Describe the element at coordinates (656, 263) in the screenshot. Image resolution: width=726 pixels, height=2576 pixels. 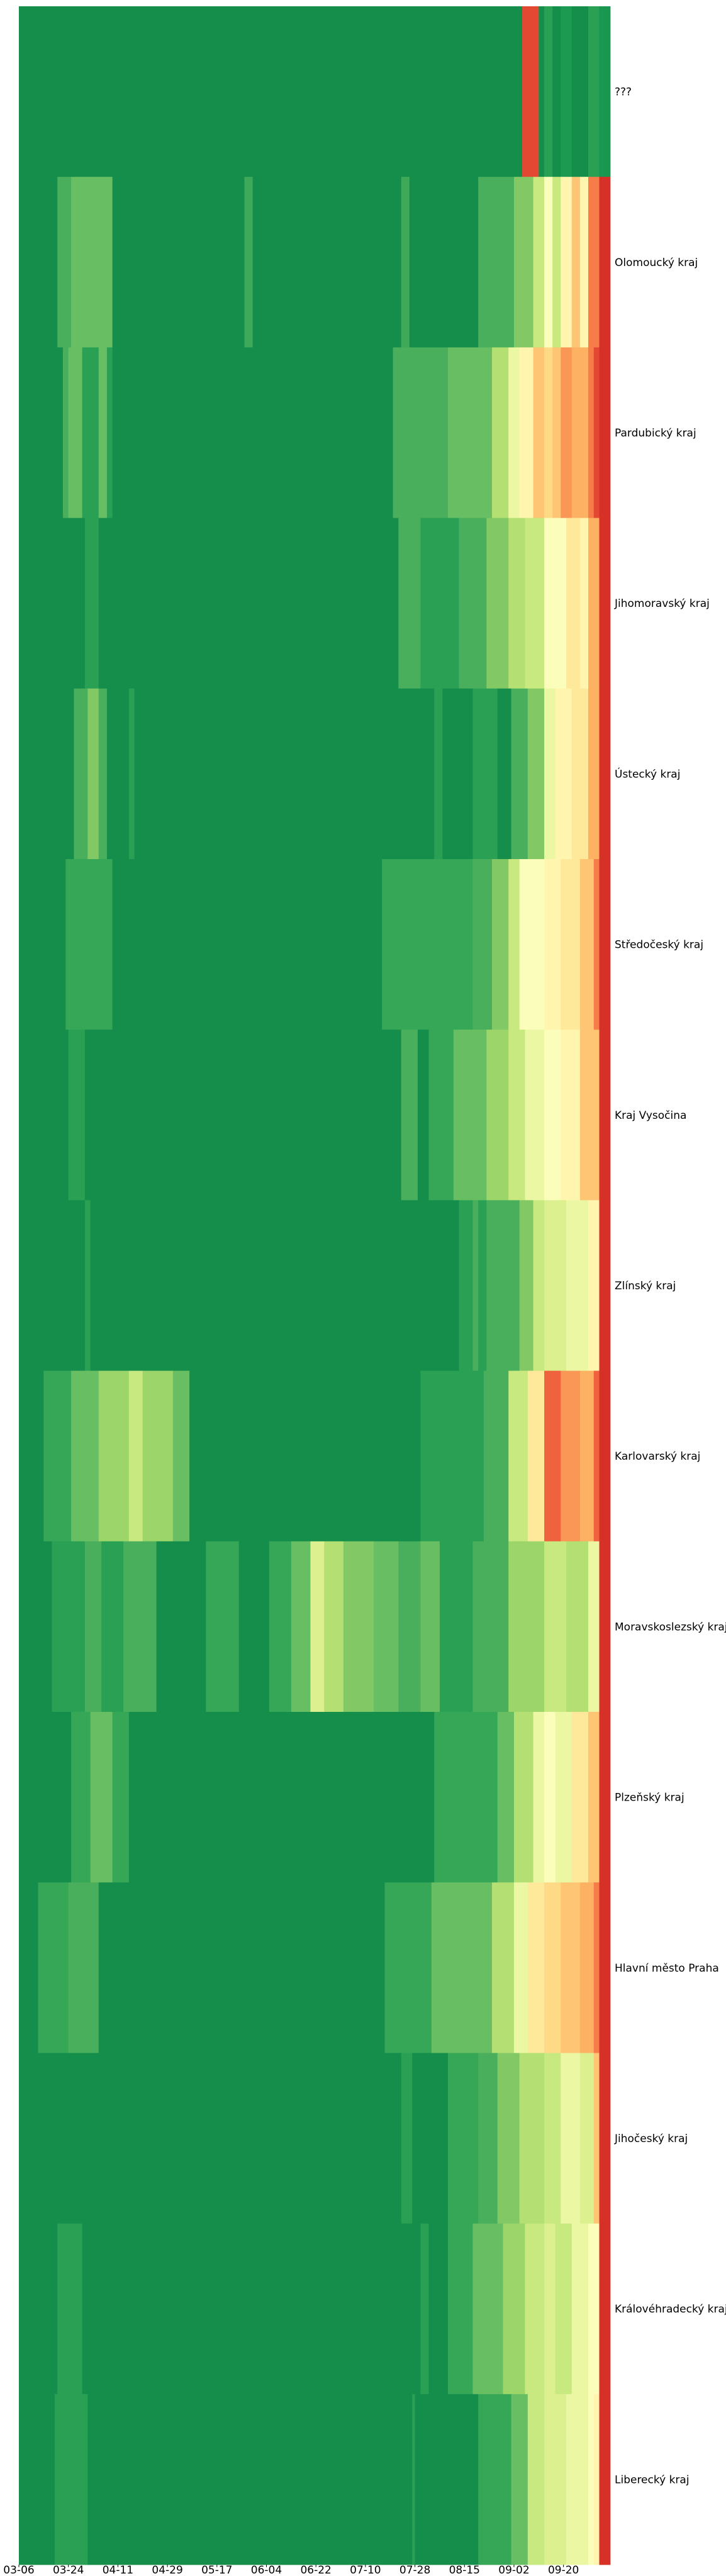
I see `row-label: Olomoucký kraj` at that location.